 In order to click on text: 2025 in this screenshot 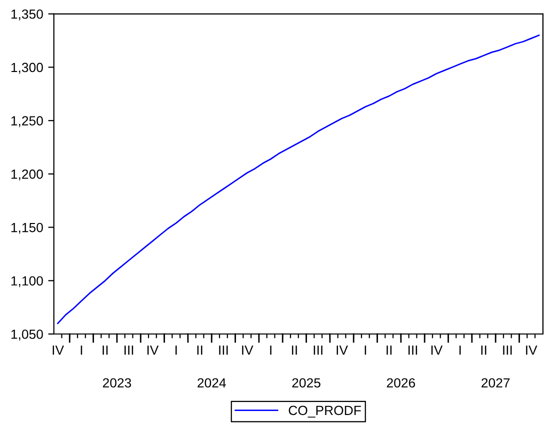, I will do `click(306, 383)`.